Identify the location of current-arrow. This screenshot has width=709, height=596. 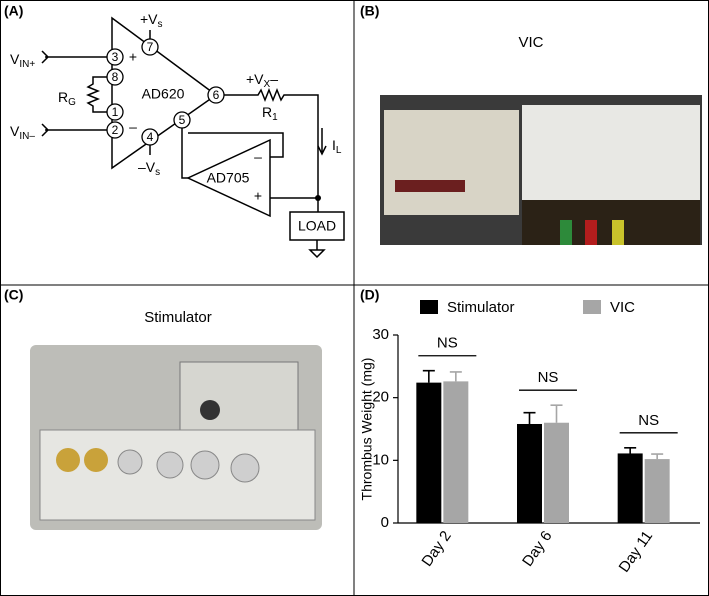
(322, 142).